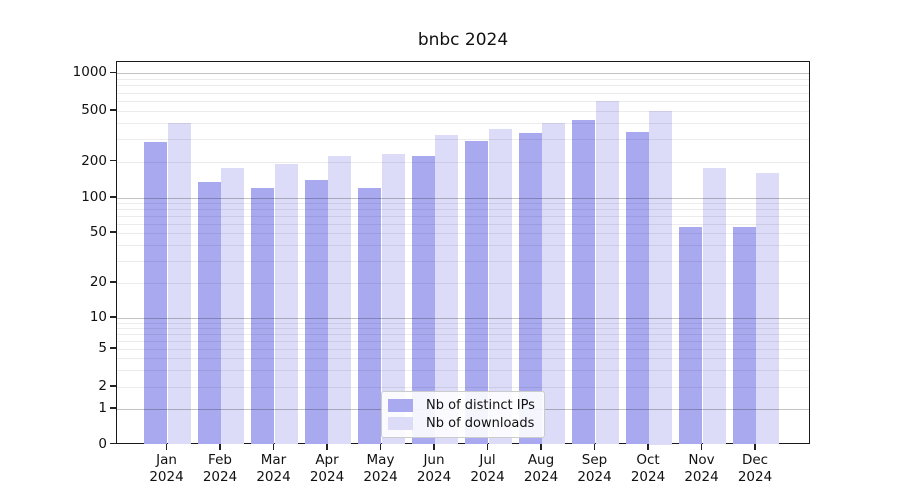 This screenshot has height=500, width=900. I want to click on y-tick-label-100: 100, so click(94, 197).